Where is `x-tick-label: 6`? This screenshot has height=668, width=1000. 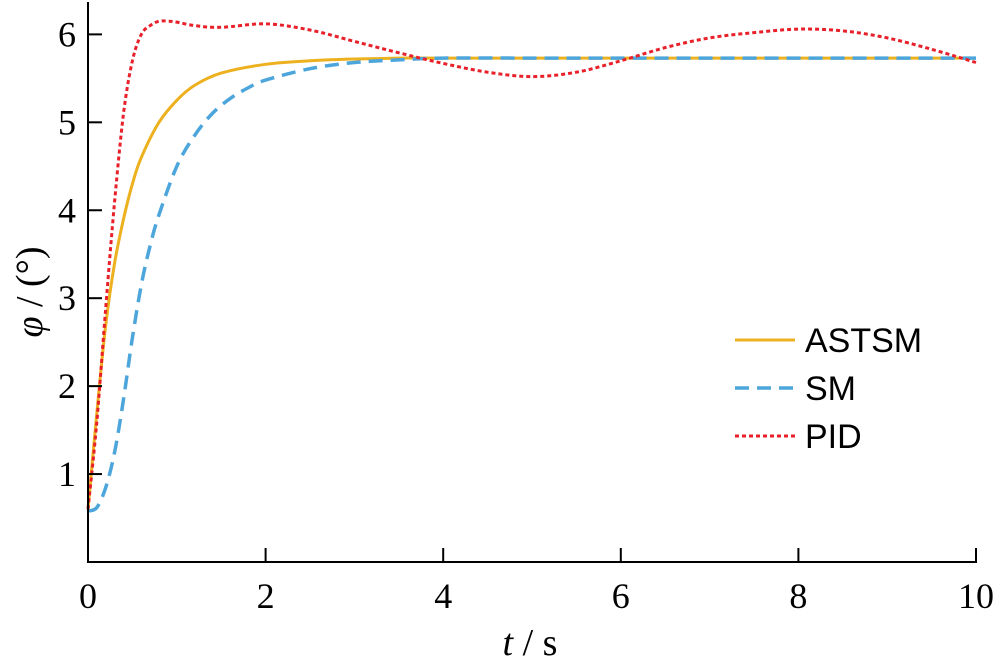 x-tick-label: 6 is located at coordinates (621, 596).